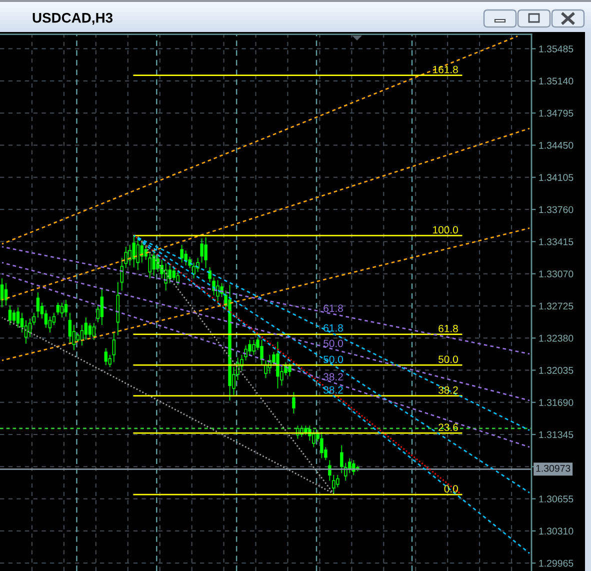 The height and width of the screenshot is (571, 591). Describe the element at coordinates (445, 230) in the screenshot. I see `series-label: 100.0` at that location.